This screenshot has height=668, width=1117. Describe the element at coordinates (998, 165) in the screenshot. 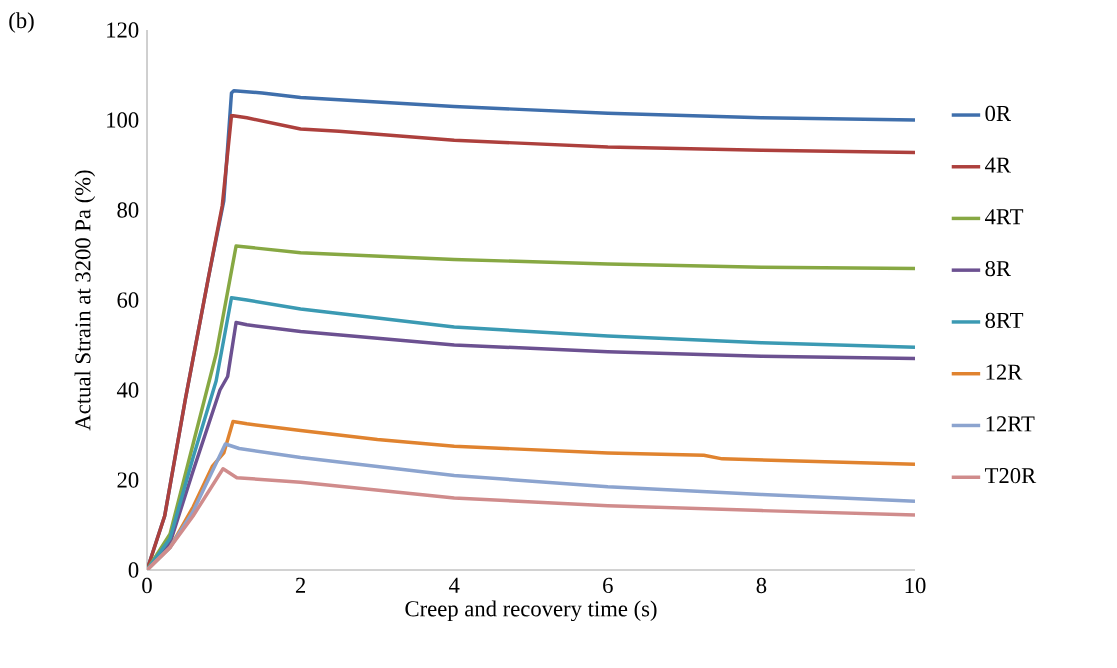

I see `legend-label: 4R` at that location.